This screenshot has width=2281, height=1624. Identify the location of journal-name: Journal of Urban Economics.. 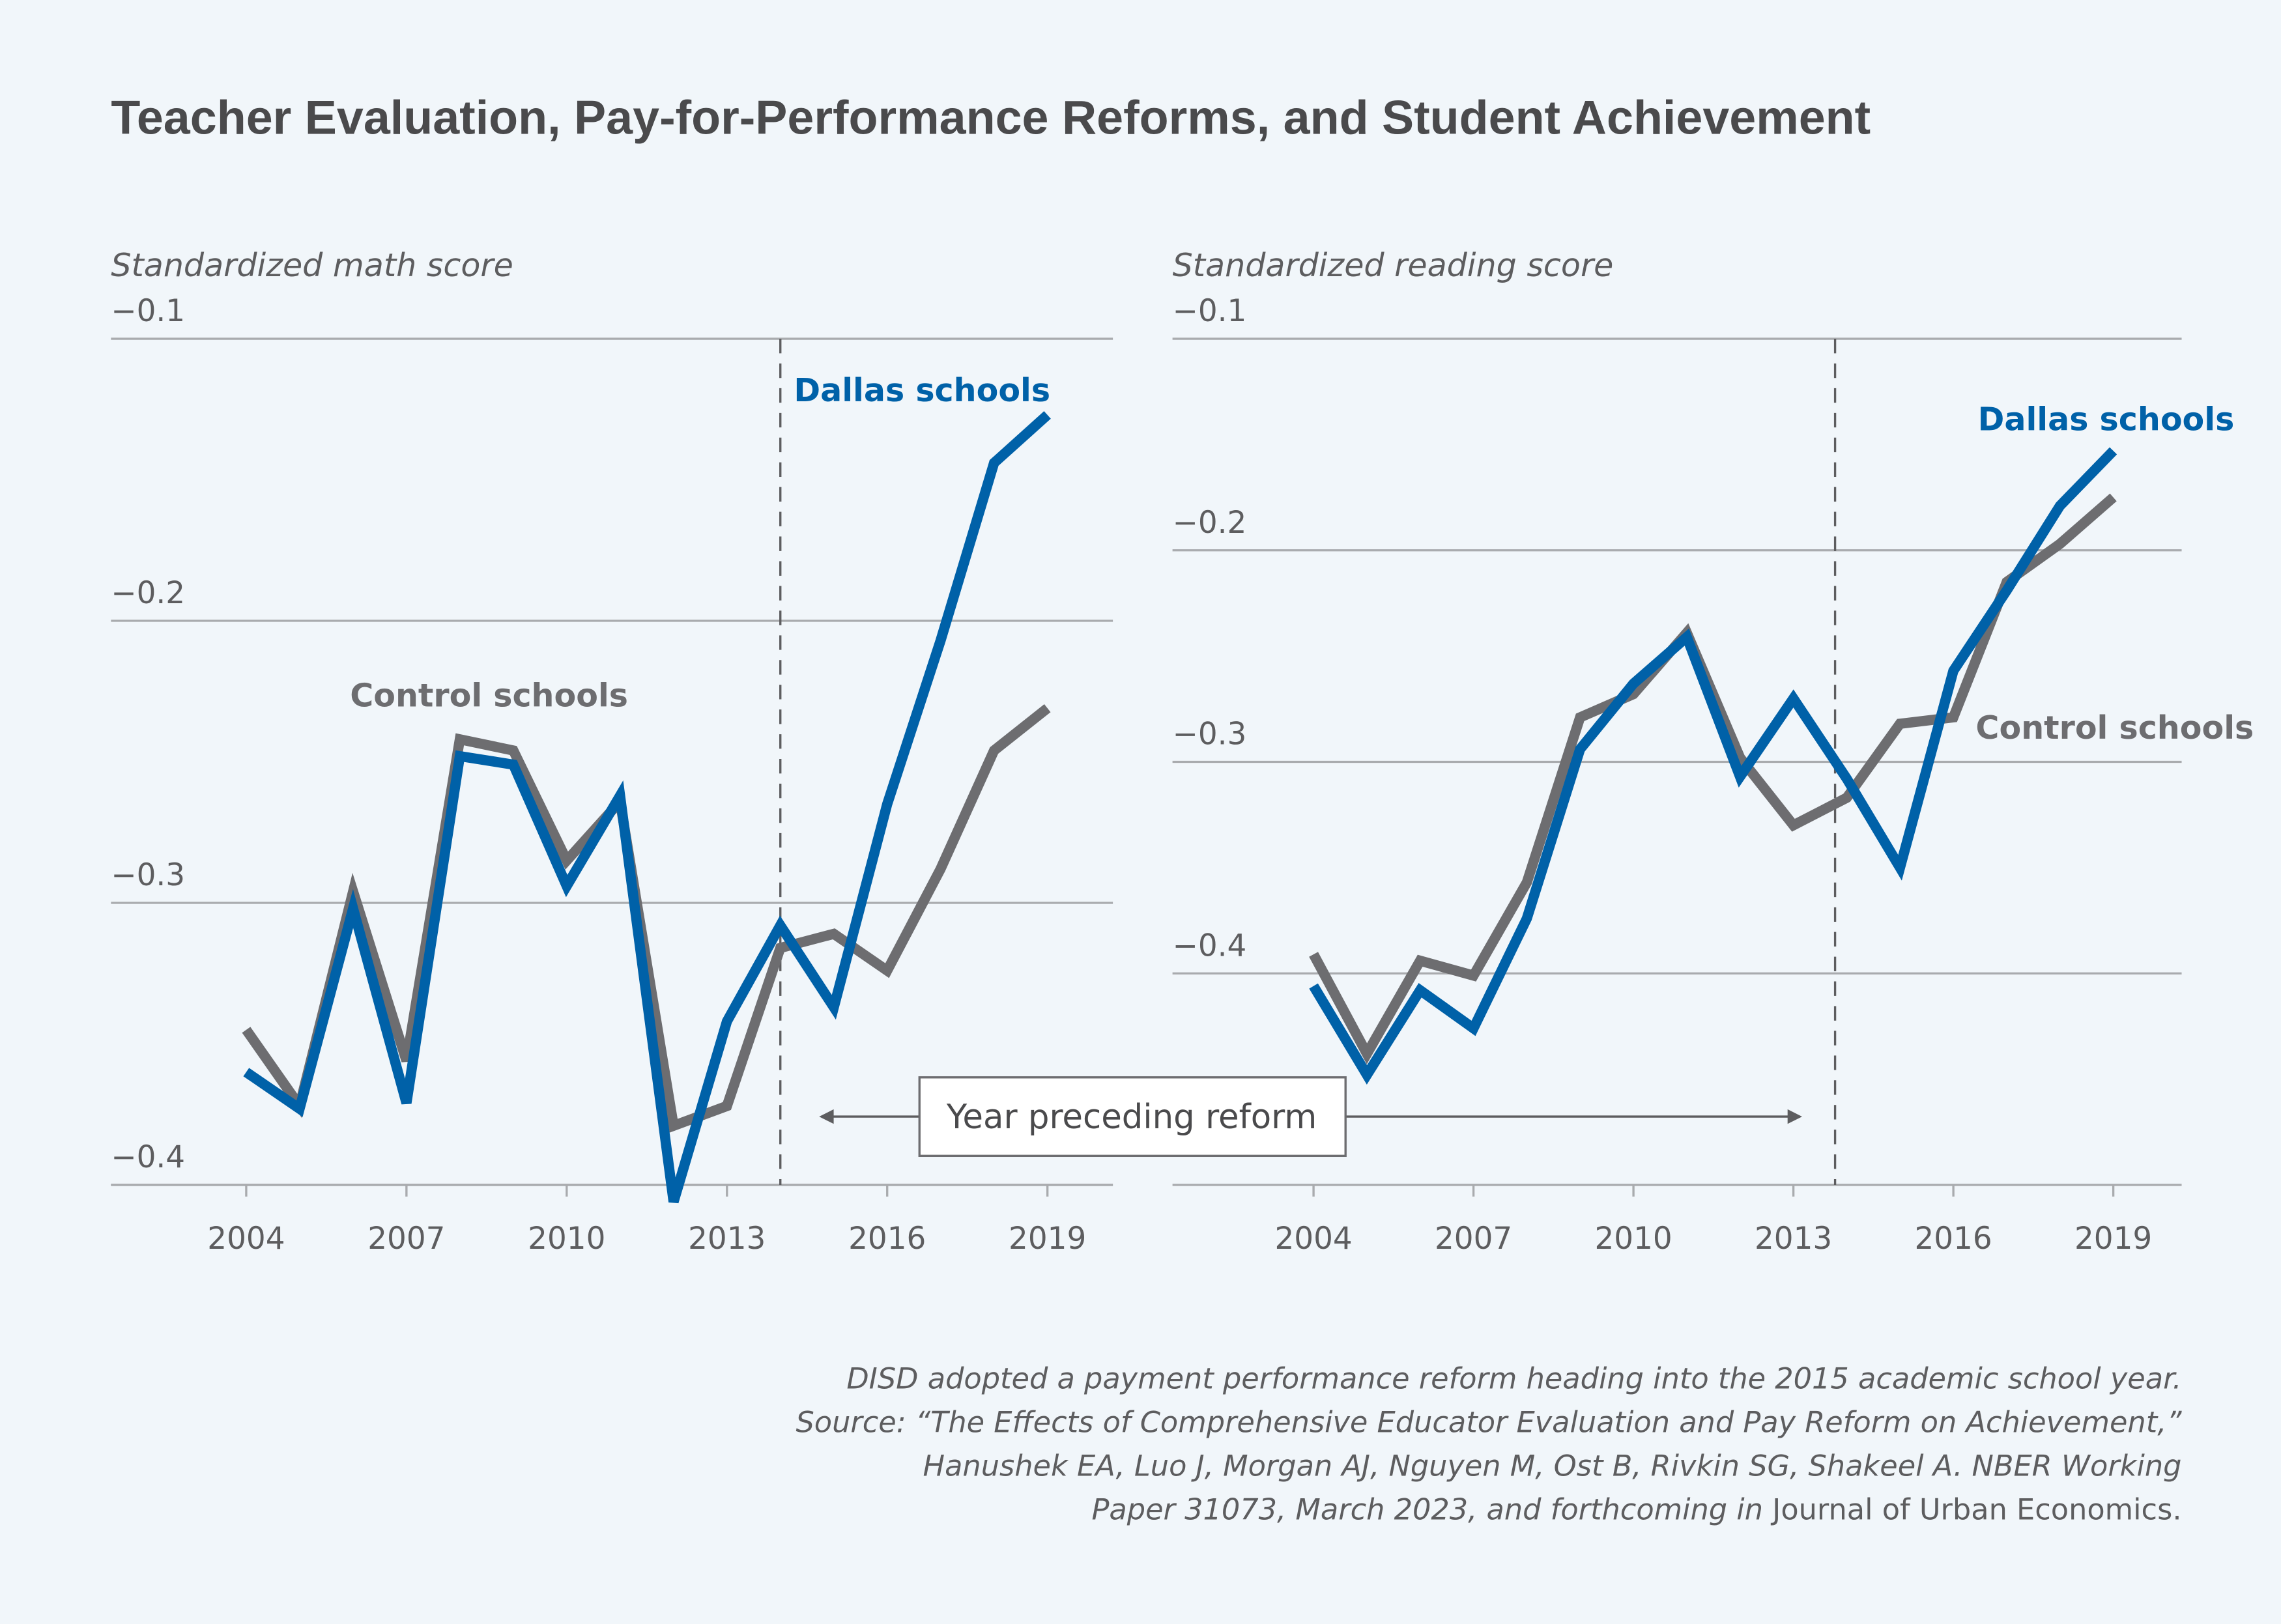
(1975, 1509).